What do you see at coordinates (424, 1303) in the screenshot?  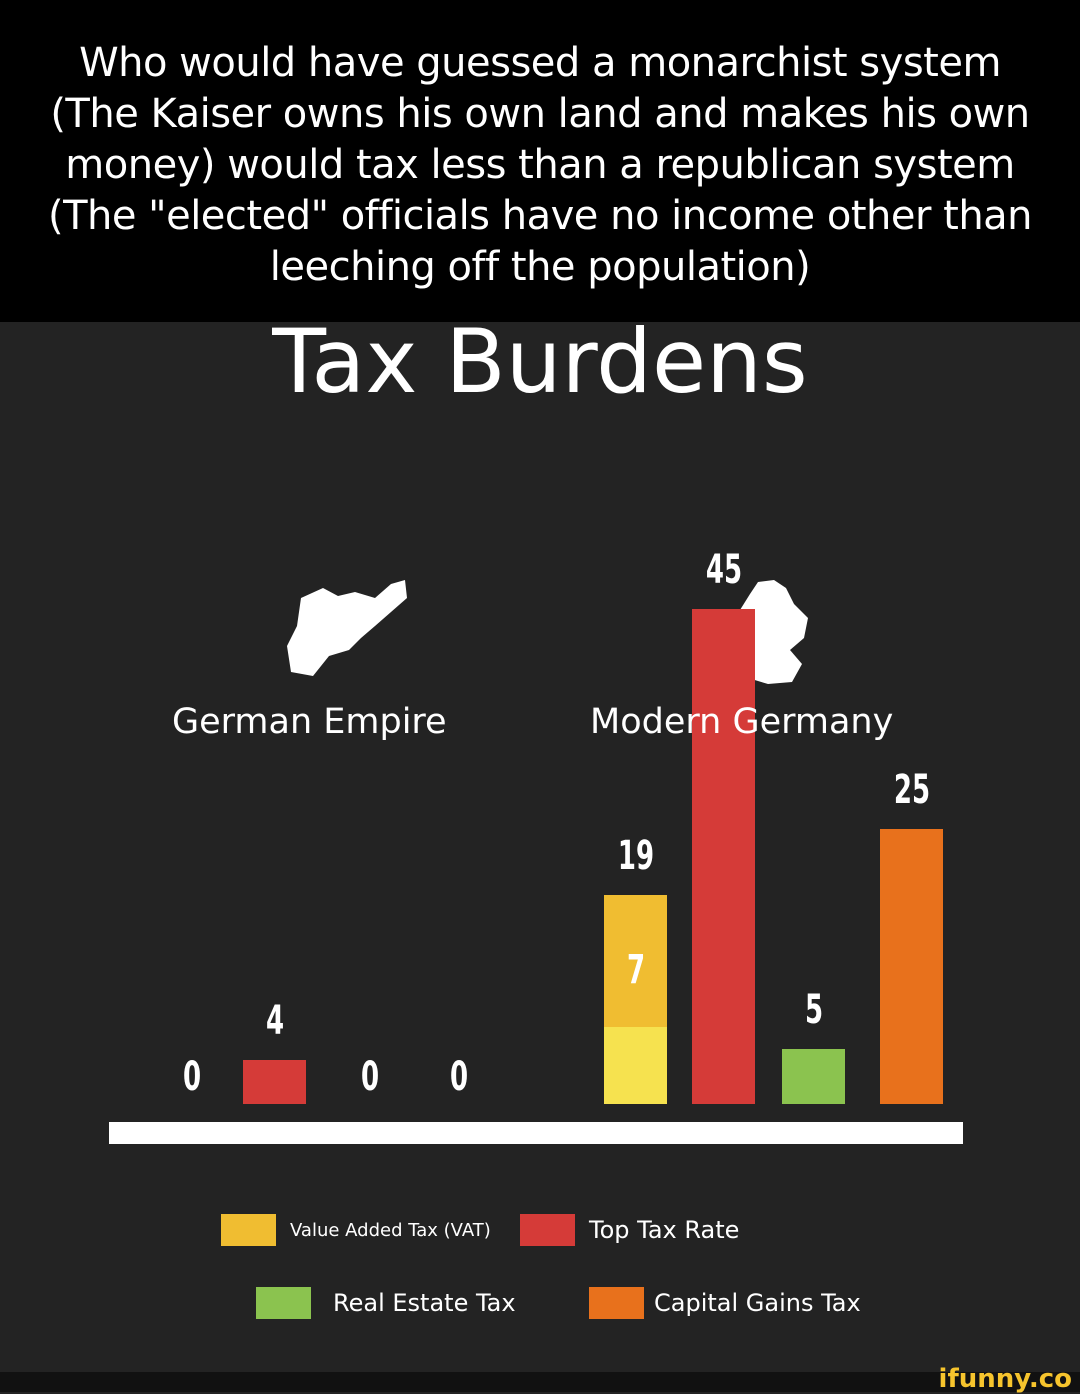 I see `legend-label: Real Estate Tax` at bounding box center [424, 1303].